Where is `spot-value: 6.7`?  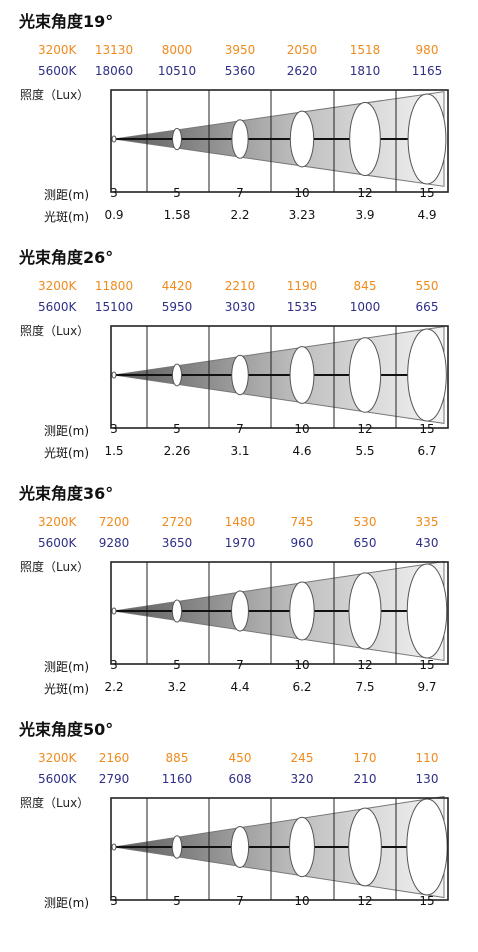 spot-value: 6.7 is located at coordinates (427, 451).